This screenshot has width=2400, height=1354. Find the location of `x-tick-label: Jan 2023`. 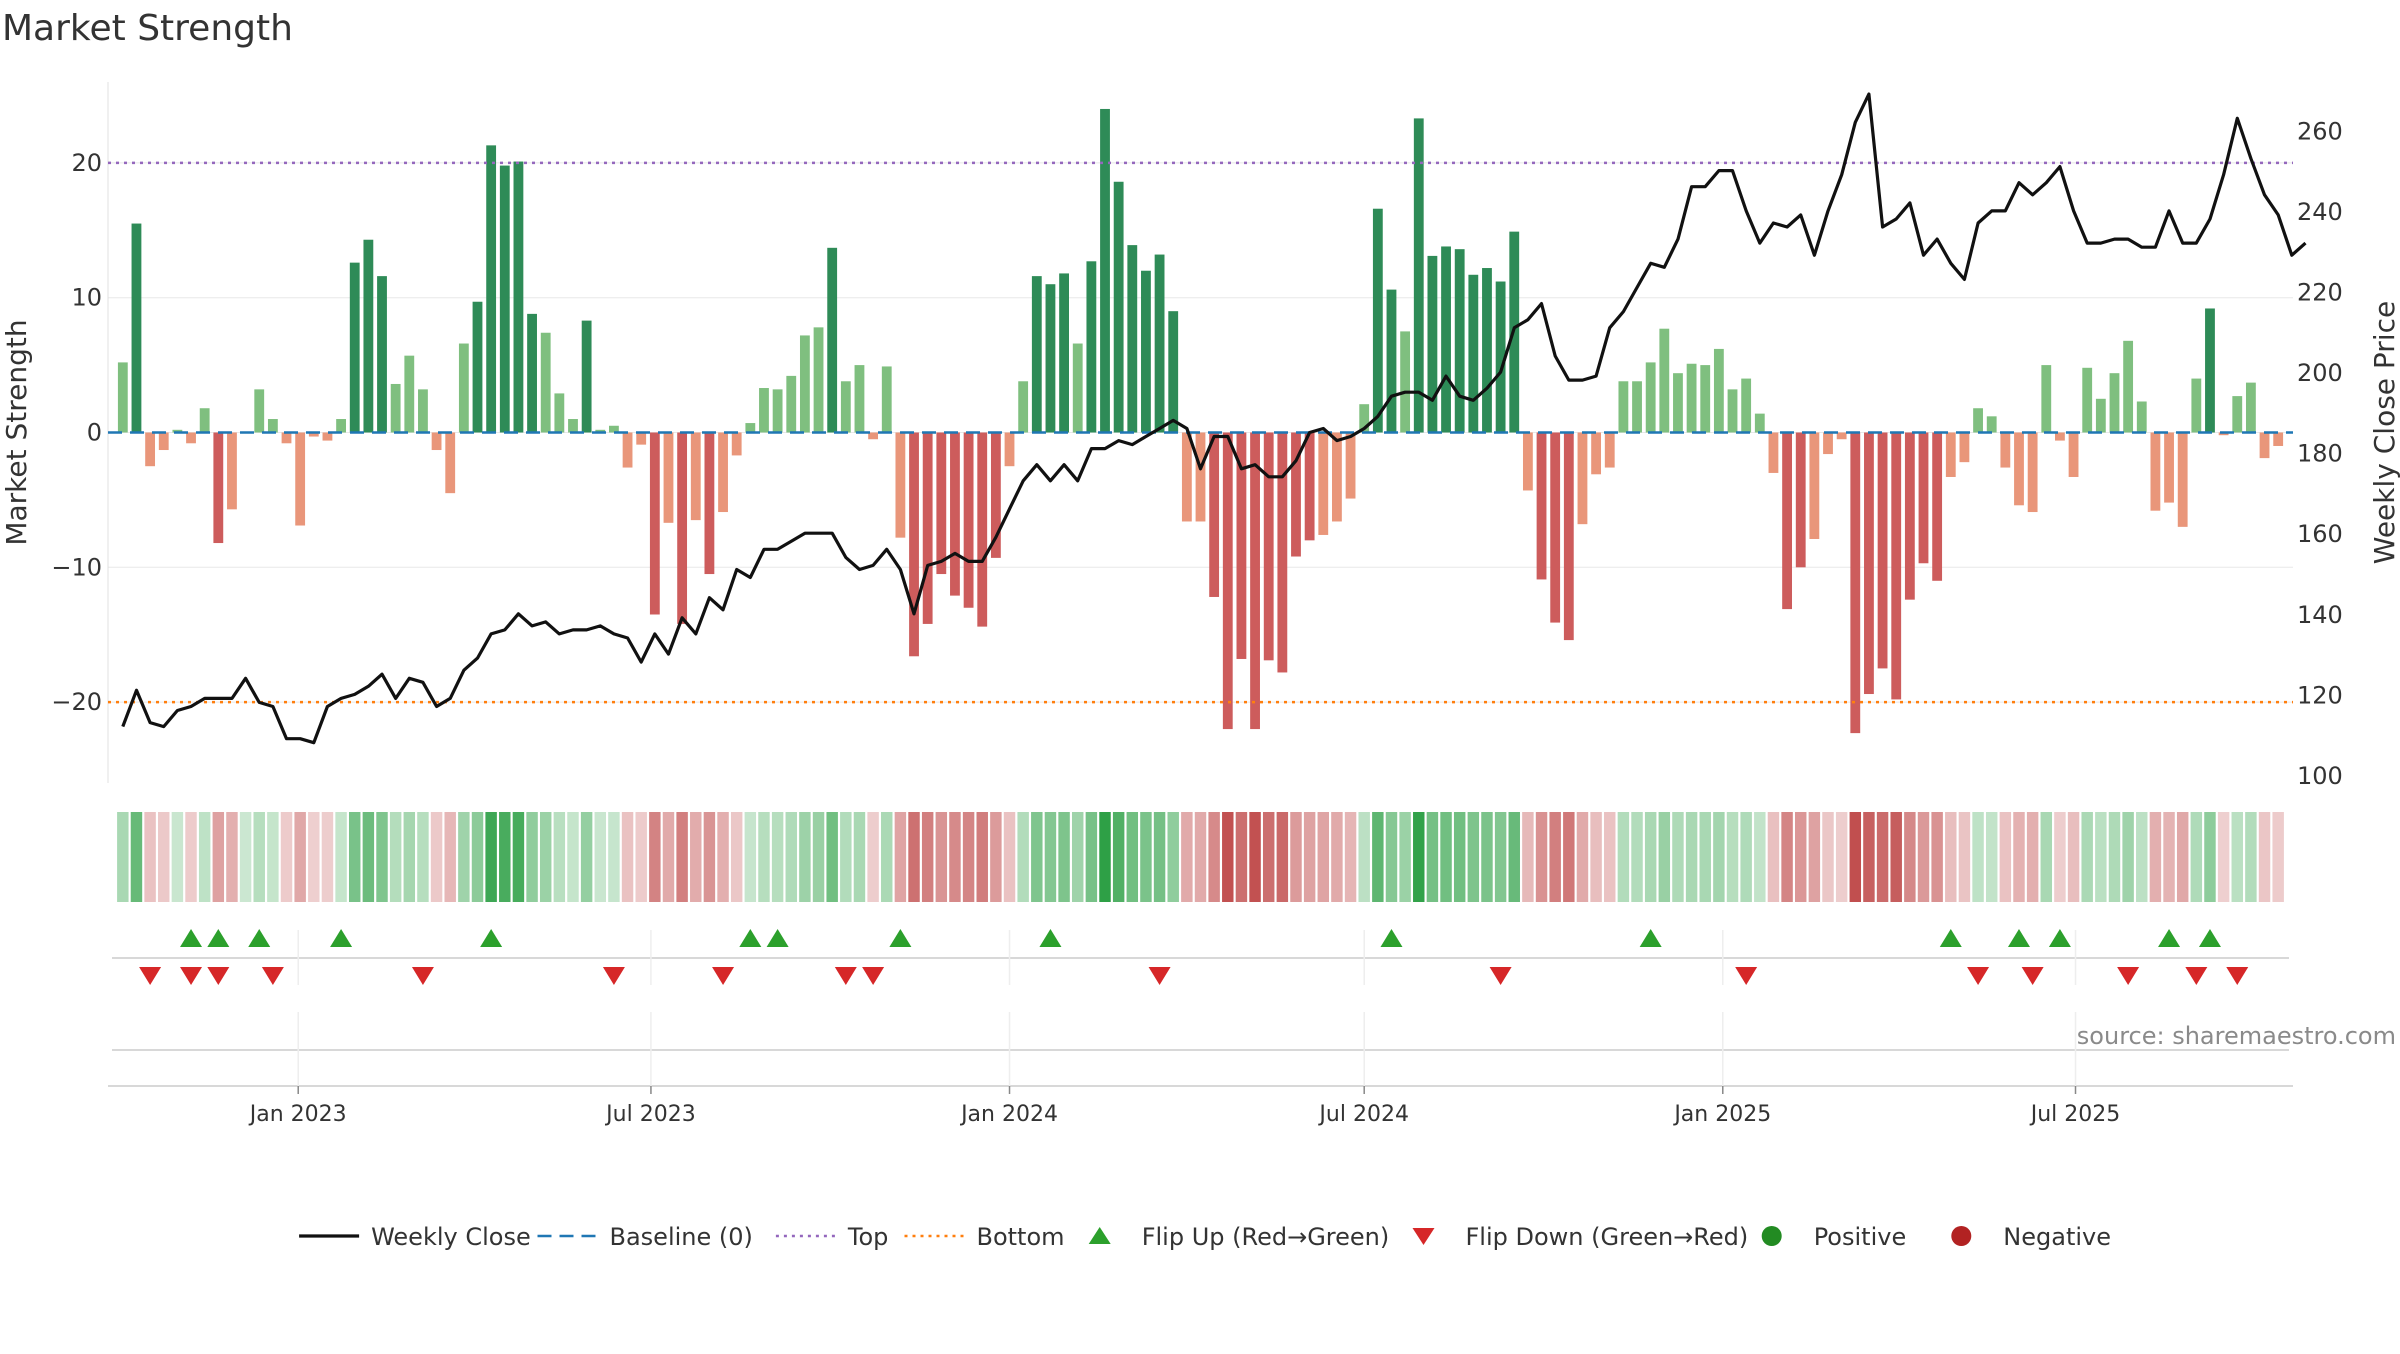

x-tick-label: Jan 2023 is located at coordinates (297, 1114).